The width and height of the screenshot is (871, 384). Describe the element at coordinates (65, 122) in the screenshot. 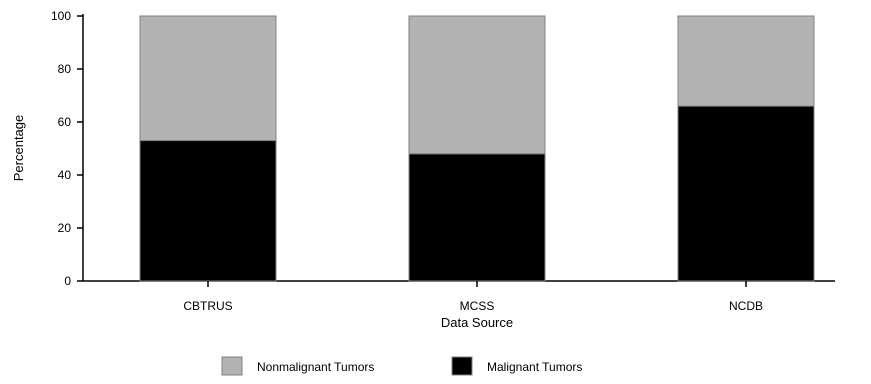

I see `y-tick-label: 60` at that location.